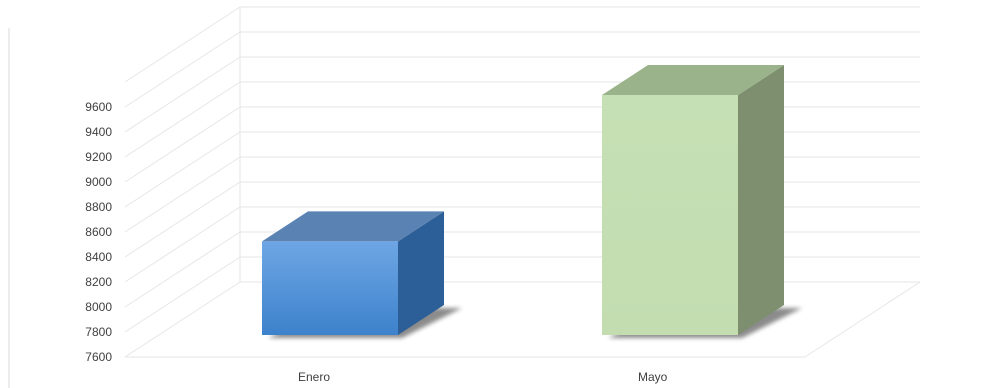 This screenshot has width=982, height=388. What do you see at coordinates (98, 257) in the screenshot?
I see `y-tick-label: 8400` at bounding box center [98, 257].